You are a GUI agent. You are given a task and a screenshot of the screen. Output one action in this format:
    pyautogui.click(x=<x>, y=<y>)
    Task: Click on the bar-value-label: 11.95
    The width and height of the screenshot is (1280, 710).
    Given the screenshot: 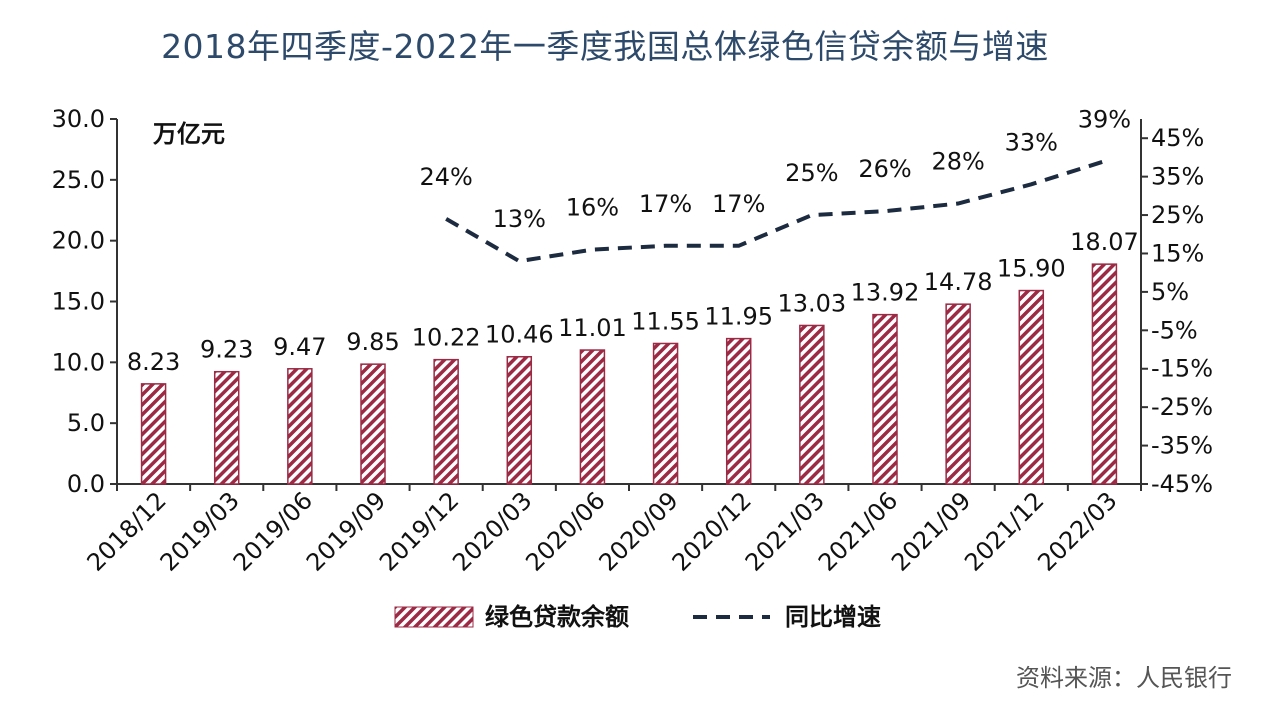 What is the action you would take?
    pyautogui.click(x=738, y=317)
    